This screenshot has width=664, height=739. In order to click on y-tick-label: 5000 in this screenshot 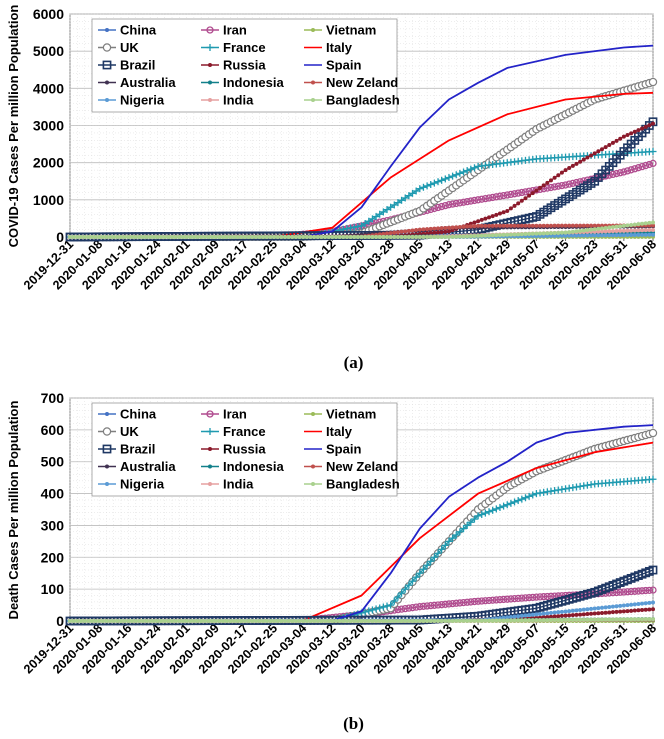, I will do `click(48, 51)`.